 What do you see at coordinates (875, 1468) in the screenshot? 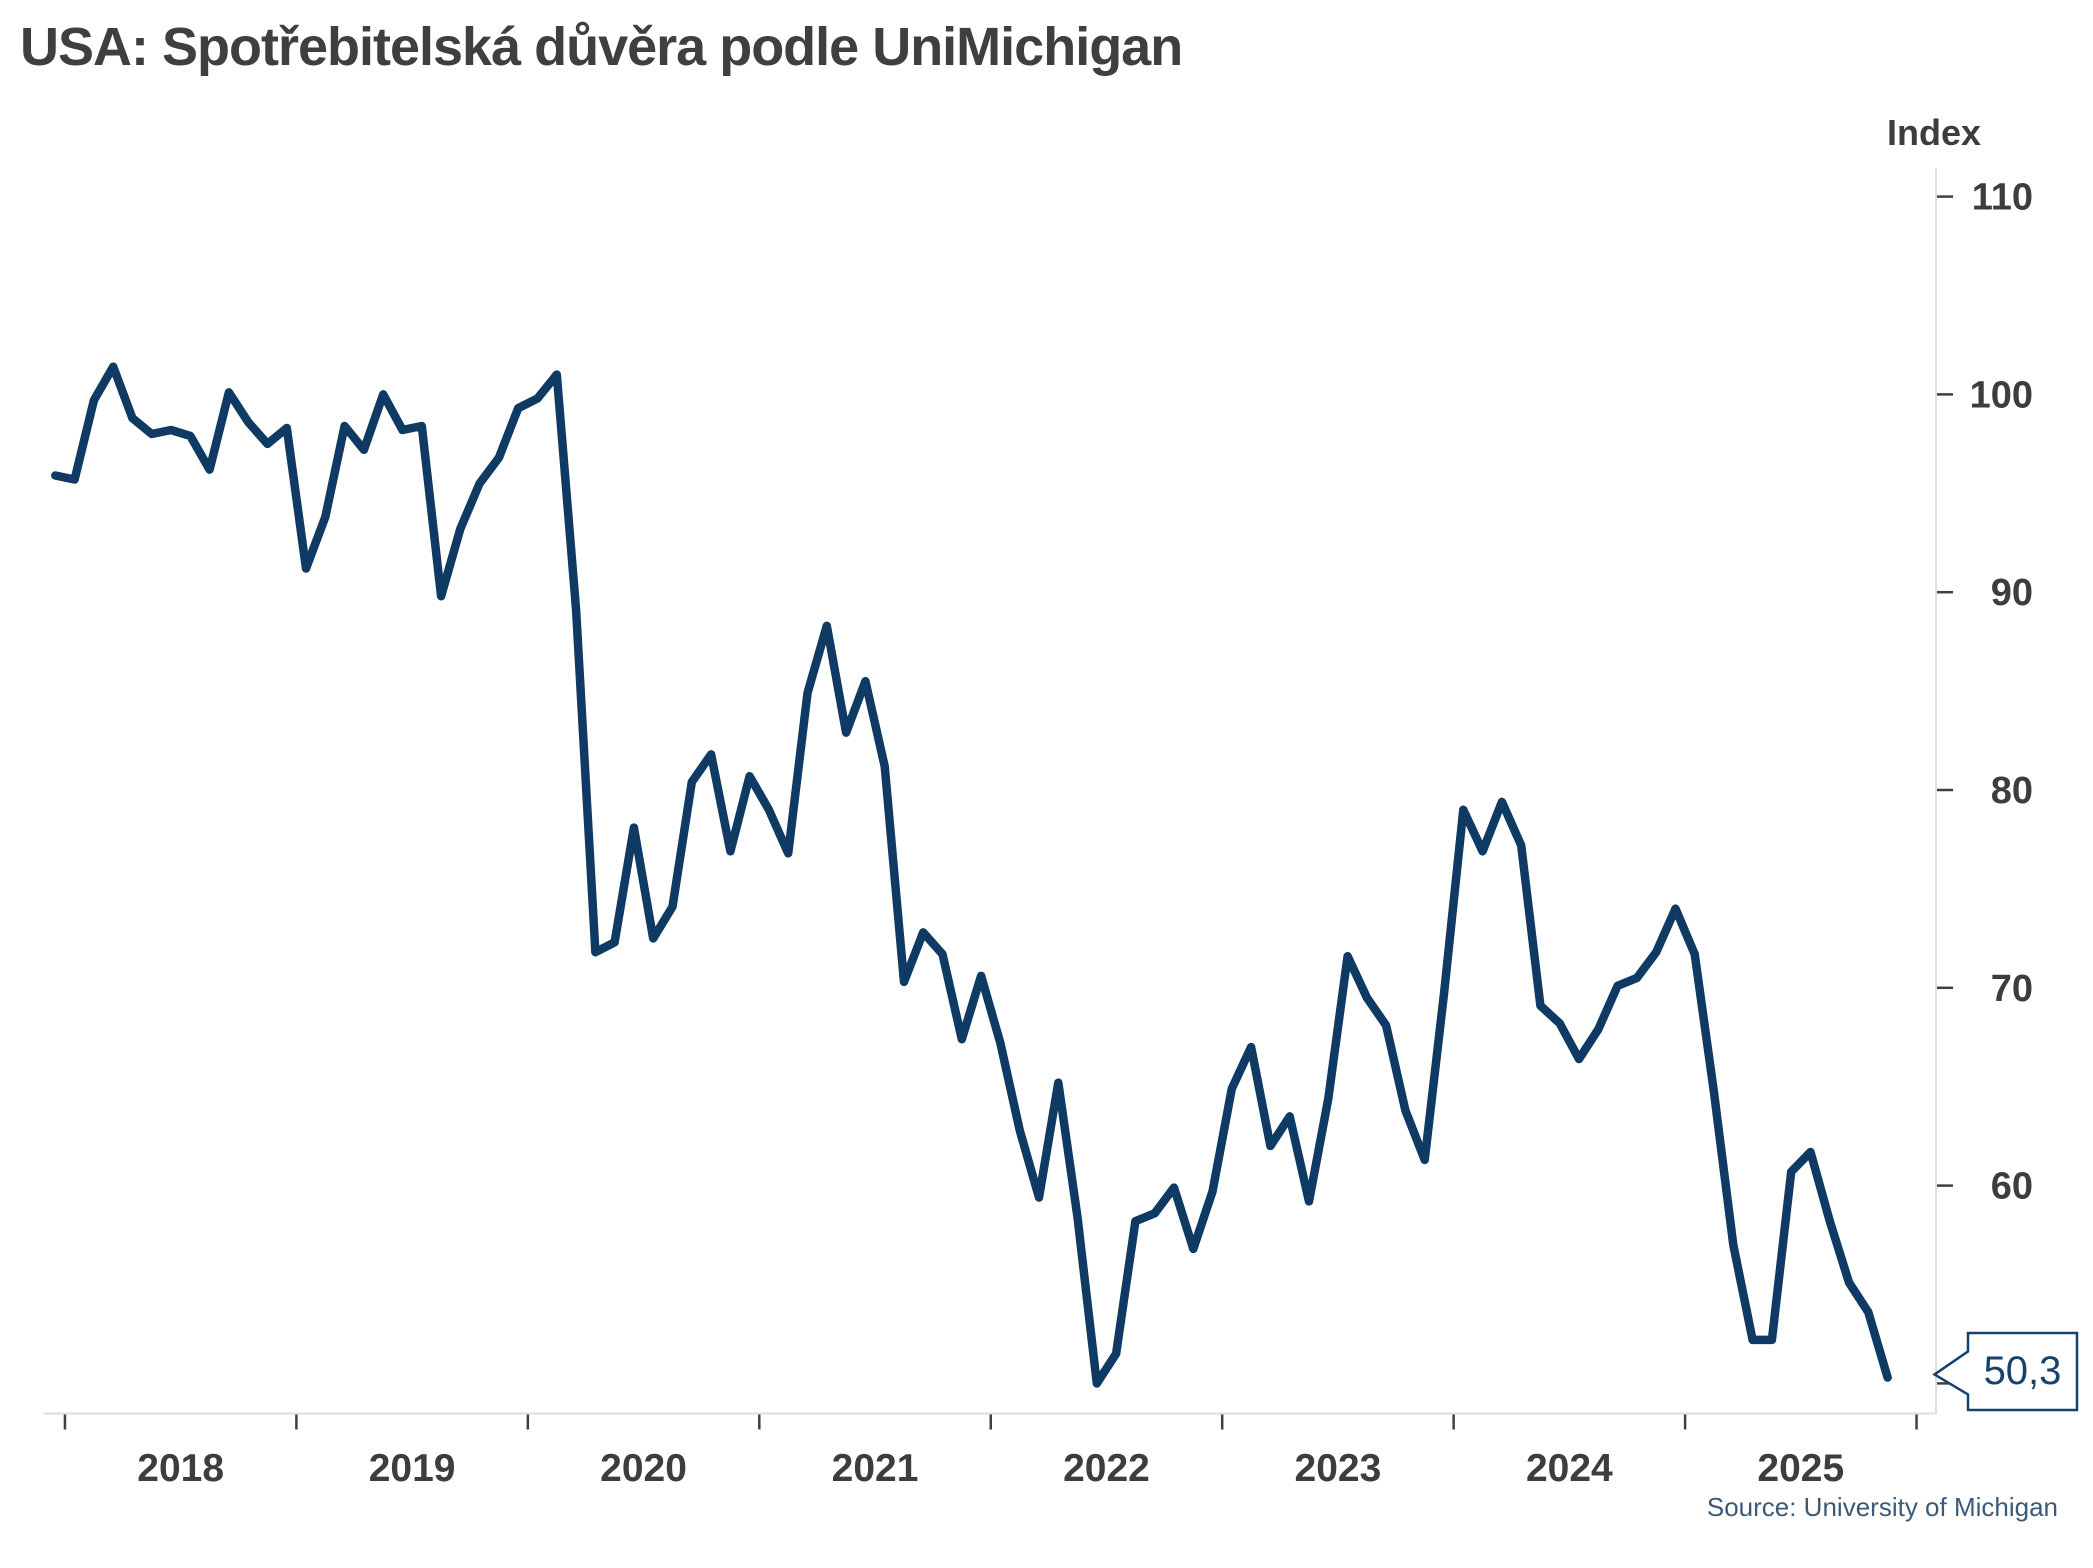
I see `x-axis-label: 2021` at bounding box center [875, 1468].